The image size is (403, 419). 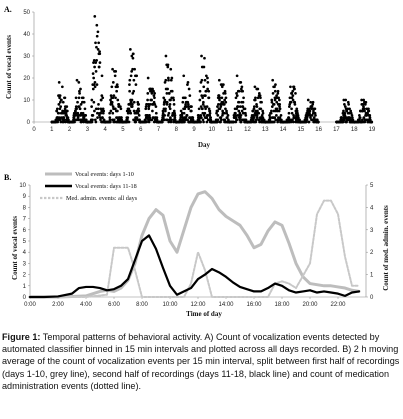 What do you see at coordinates (25, 197) in the screenshot?
I see `panel-b-y-tick-label: 9` at bounding box center [25, 197].